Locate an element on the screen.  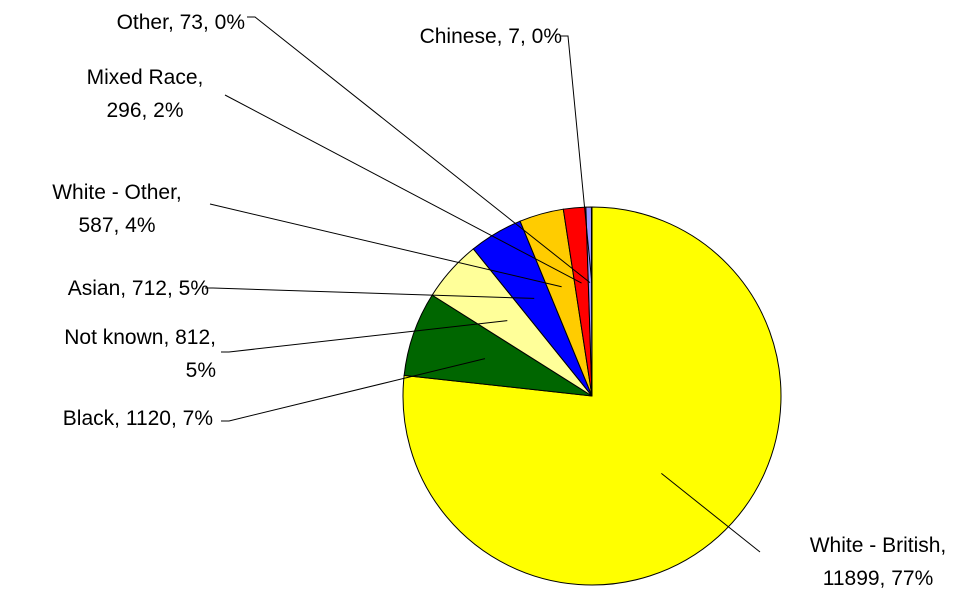
leader-chinese is located at coordinates (576, 159).